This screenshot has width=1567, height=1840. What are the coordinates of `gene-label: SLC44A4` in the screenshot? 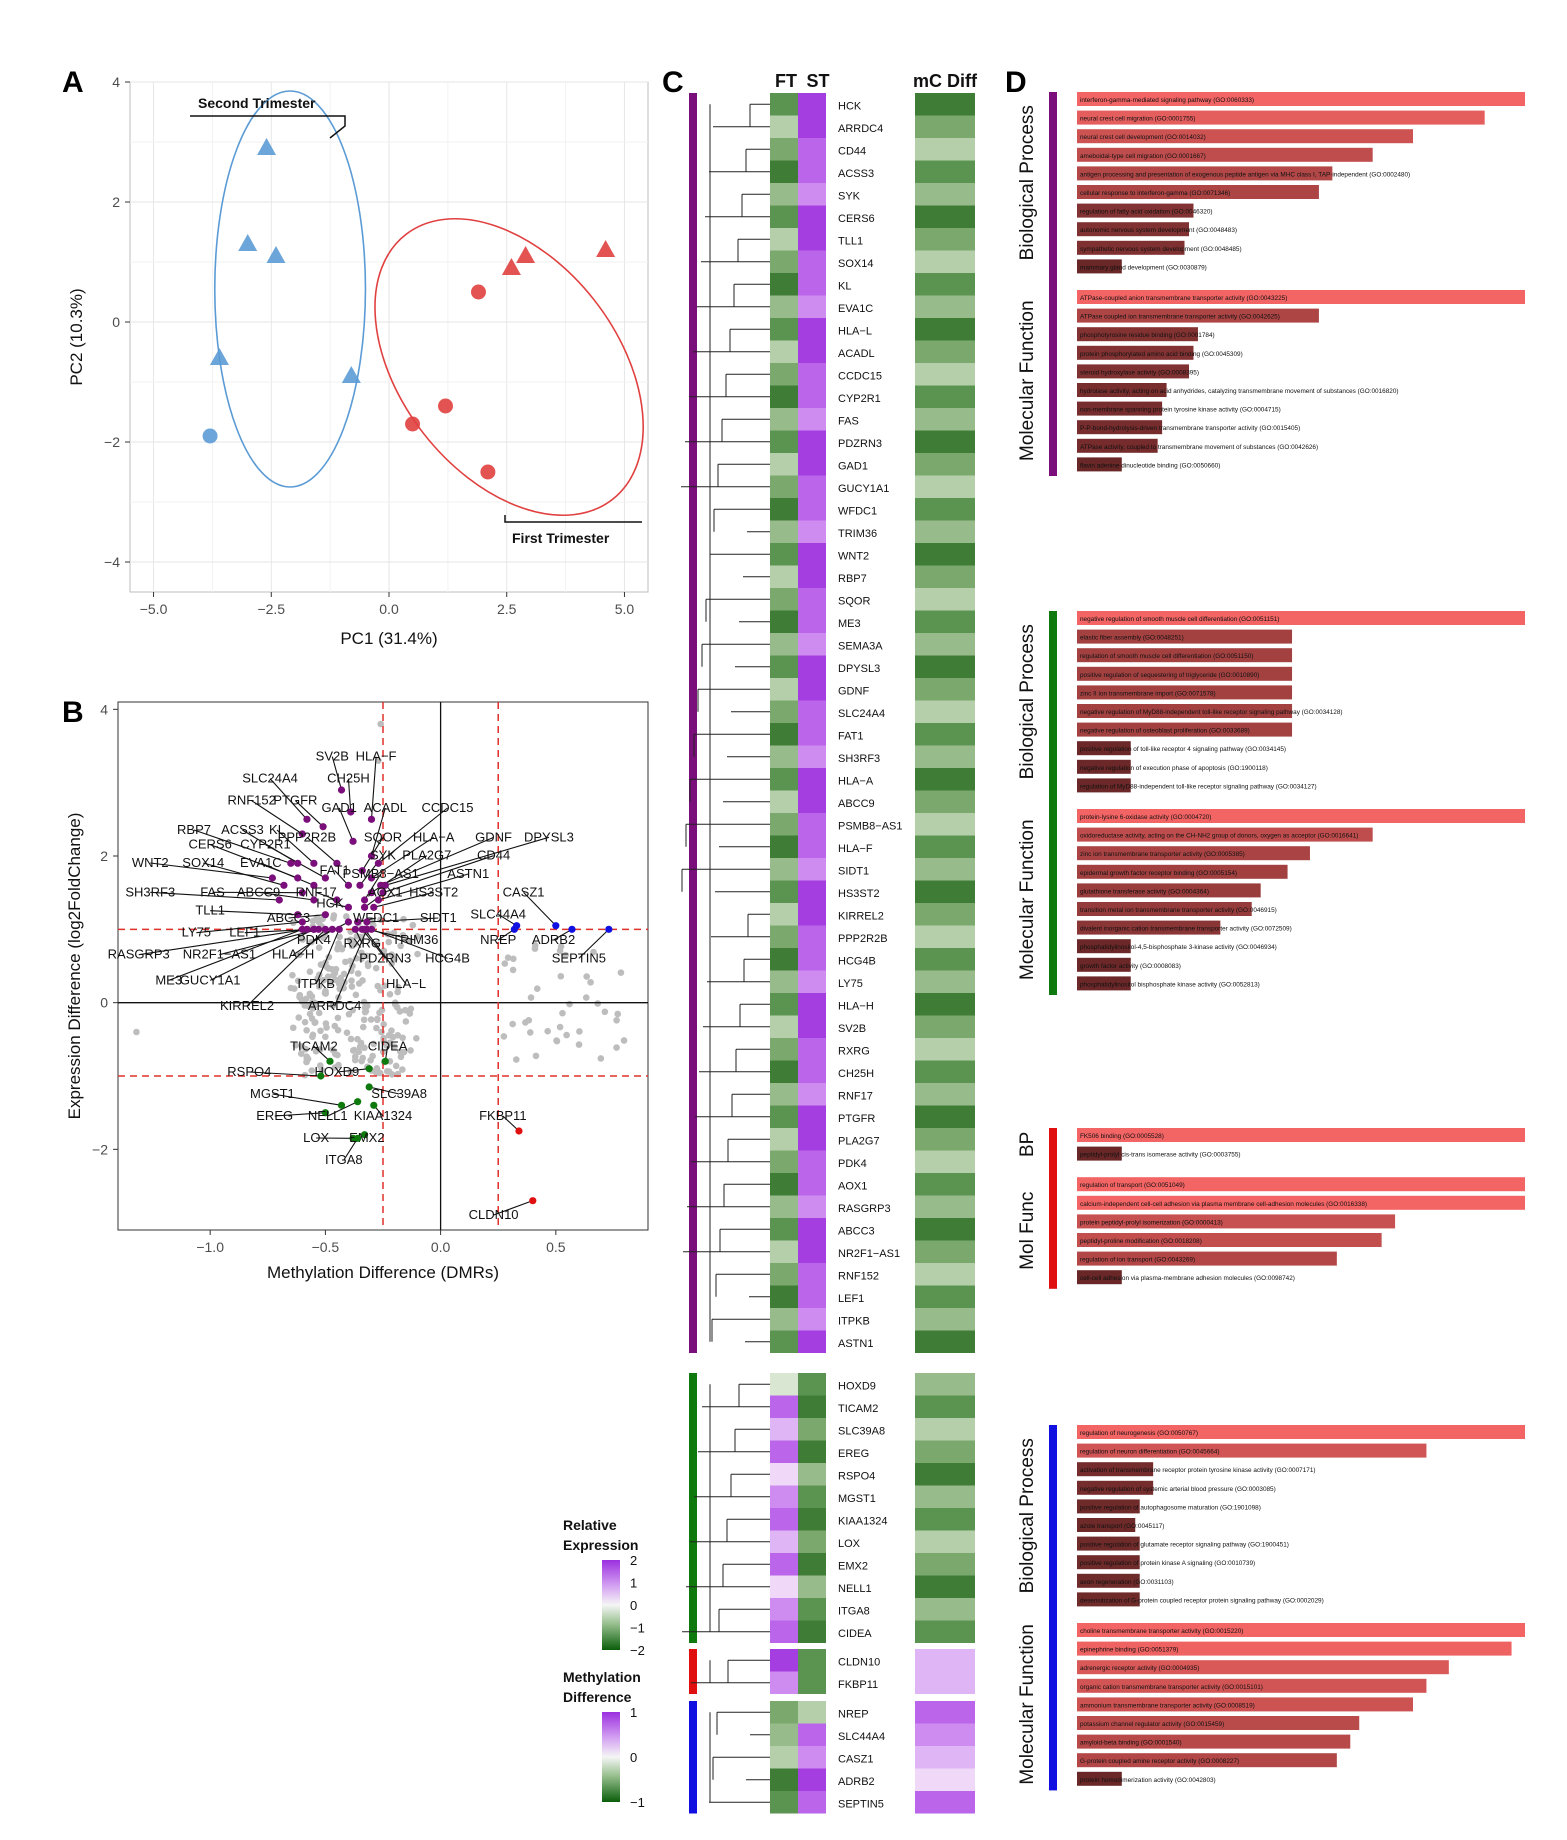 It's located at (498, 913).